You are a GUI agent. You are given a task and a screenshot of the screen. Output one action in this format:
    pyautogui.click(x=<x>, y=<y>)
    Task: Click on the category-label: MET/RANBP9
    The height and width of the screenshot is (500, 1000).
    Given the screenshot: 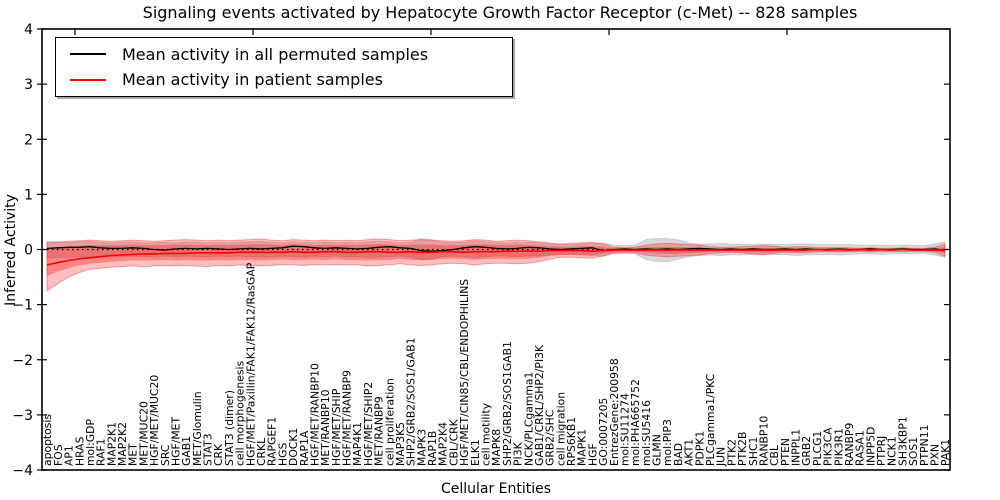 What is the action you would take?
    pyautogui.click(x=379, y=431)
    